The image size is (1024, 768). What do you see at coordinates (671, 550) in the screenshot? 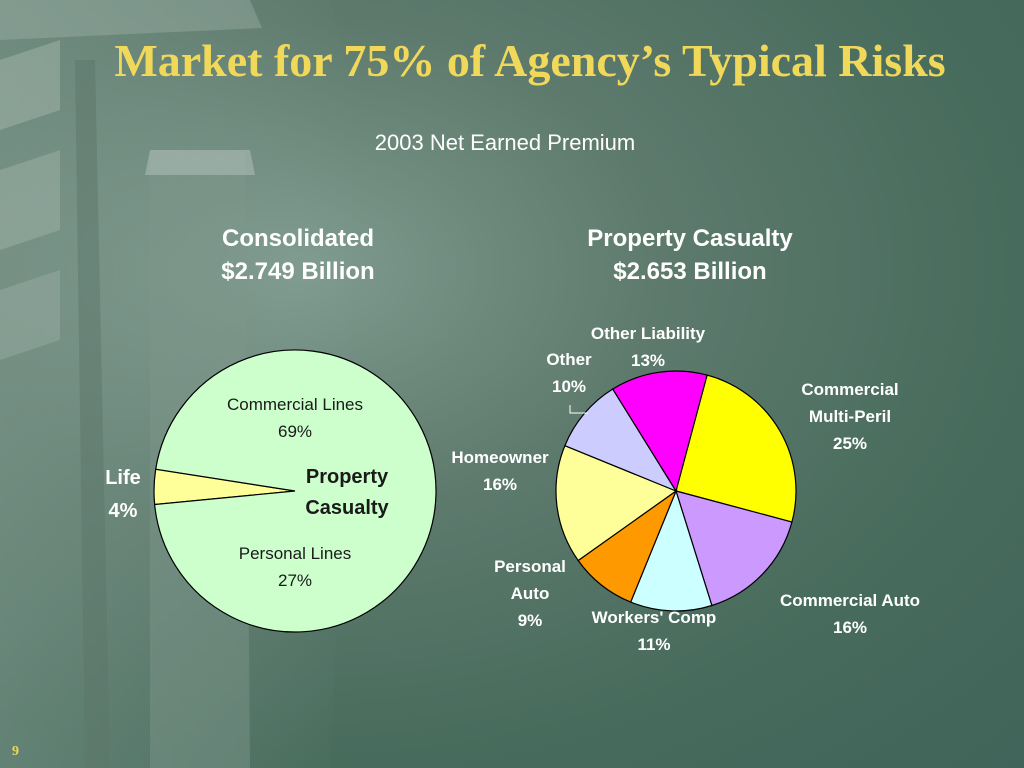
I see `pie2-slice-workers-comp` at bounding box center [671, 550].